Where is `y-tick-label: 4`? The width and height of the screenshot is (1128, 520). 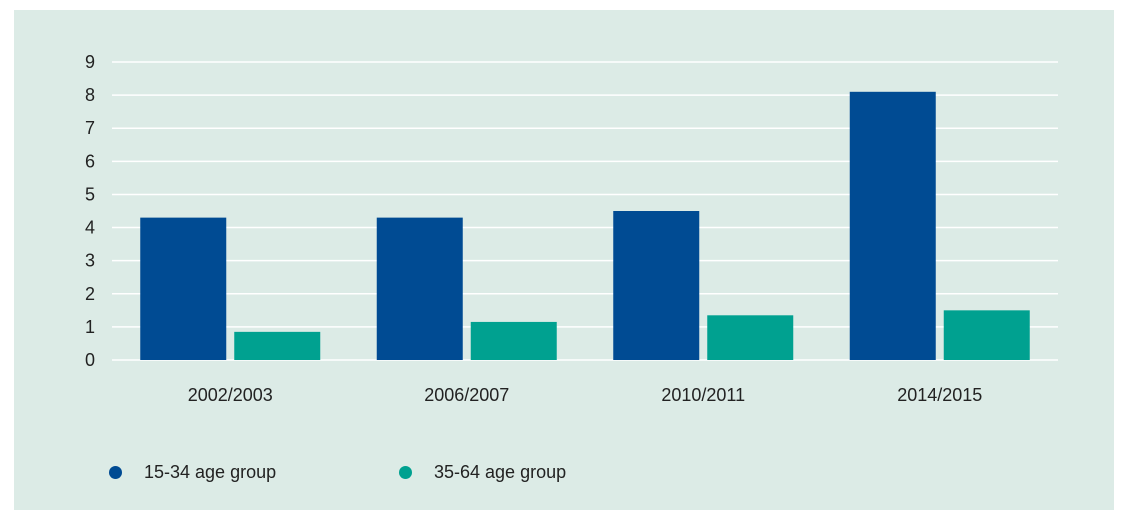 y-tick-label: 4 is located at coordinates (90, 228).